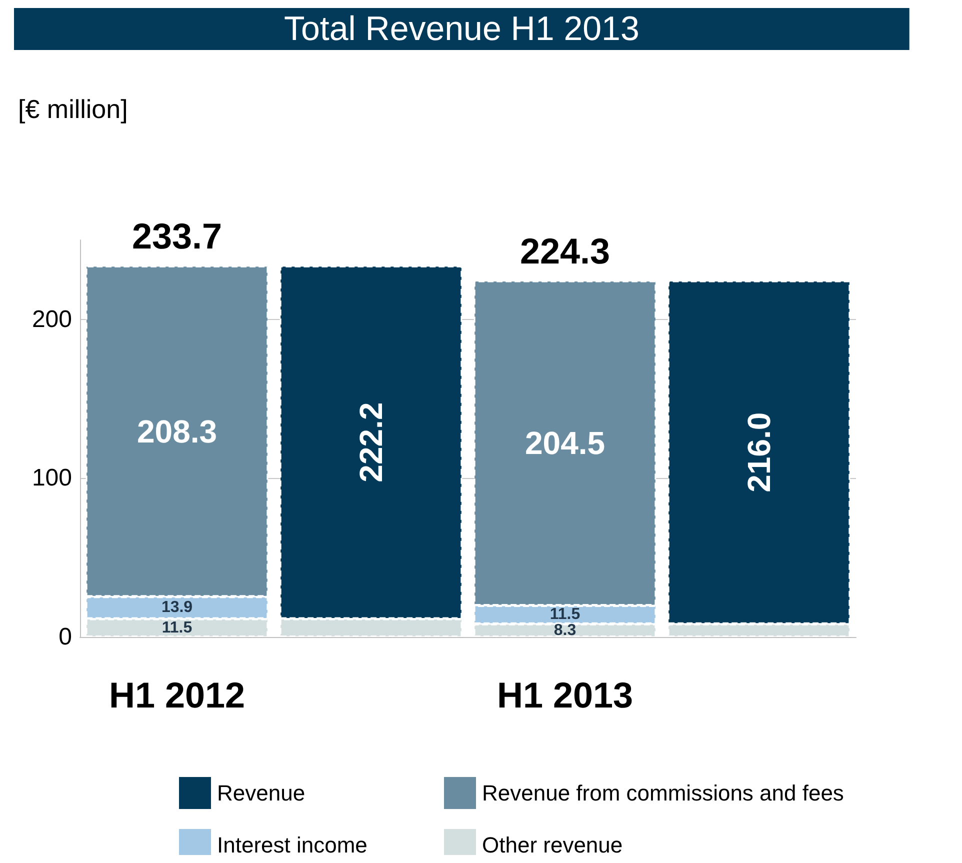  I want to click on data-label: 222.2, so click(371, 442).